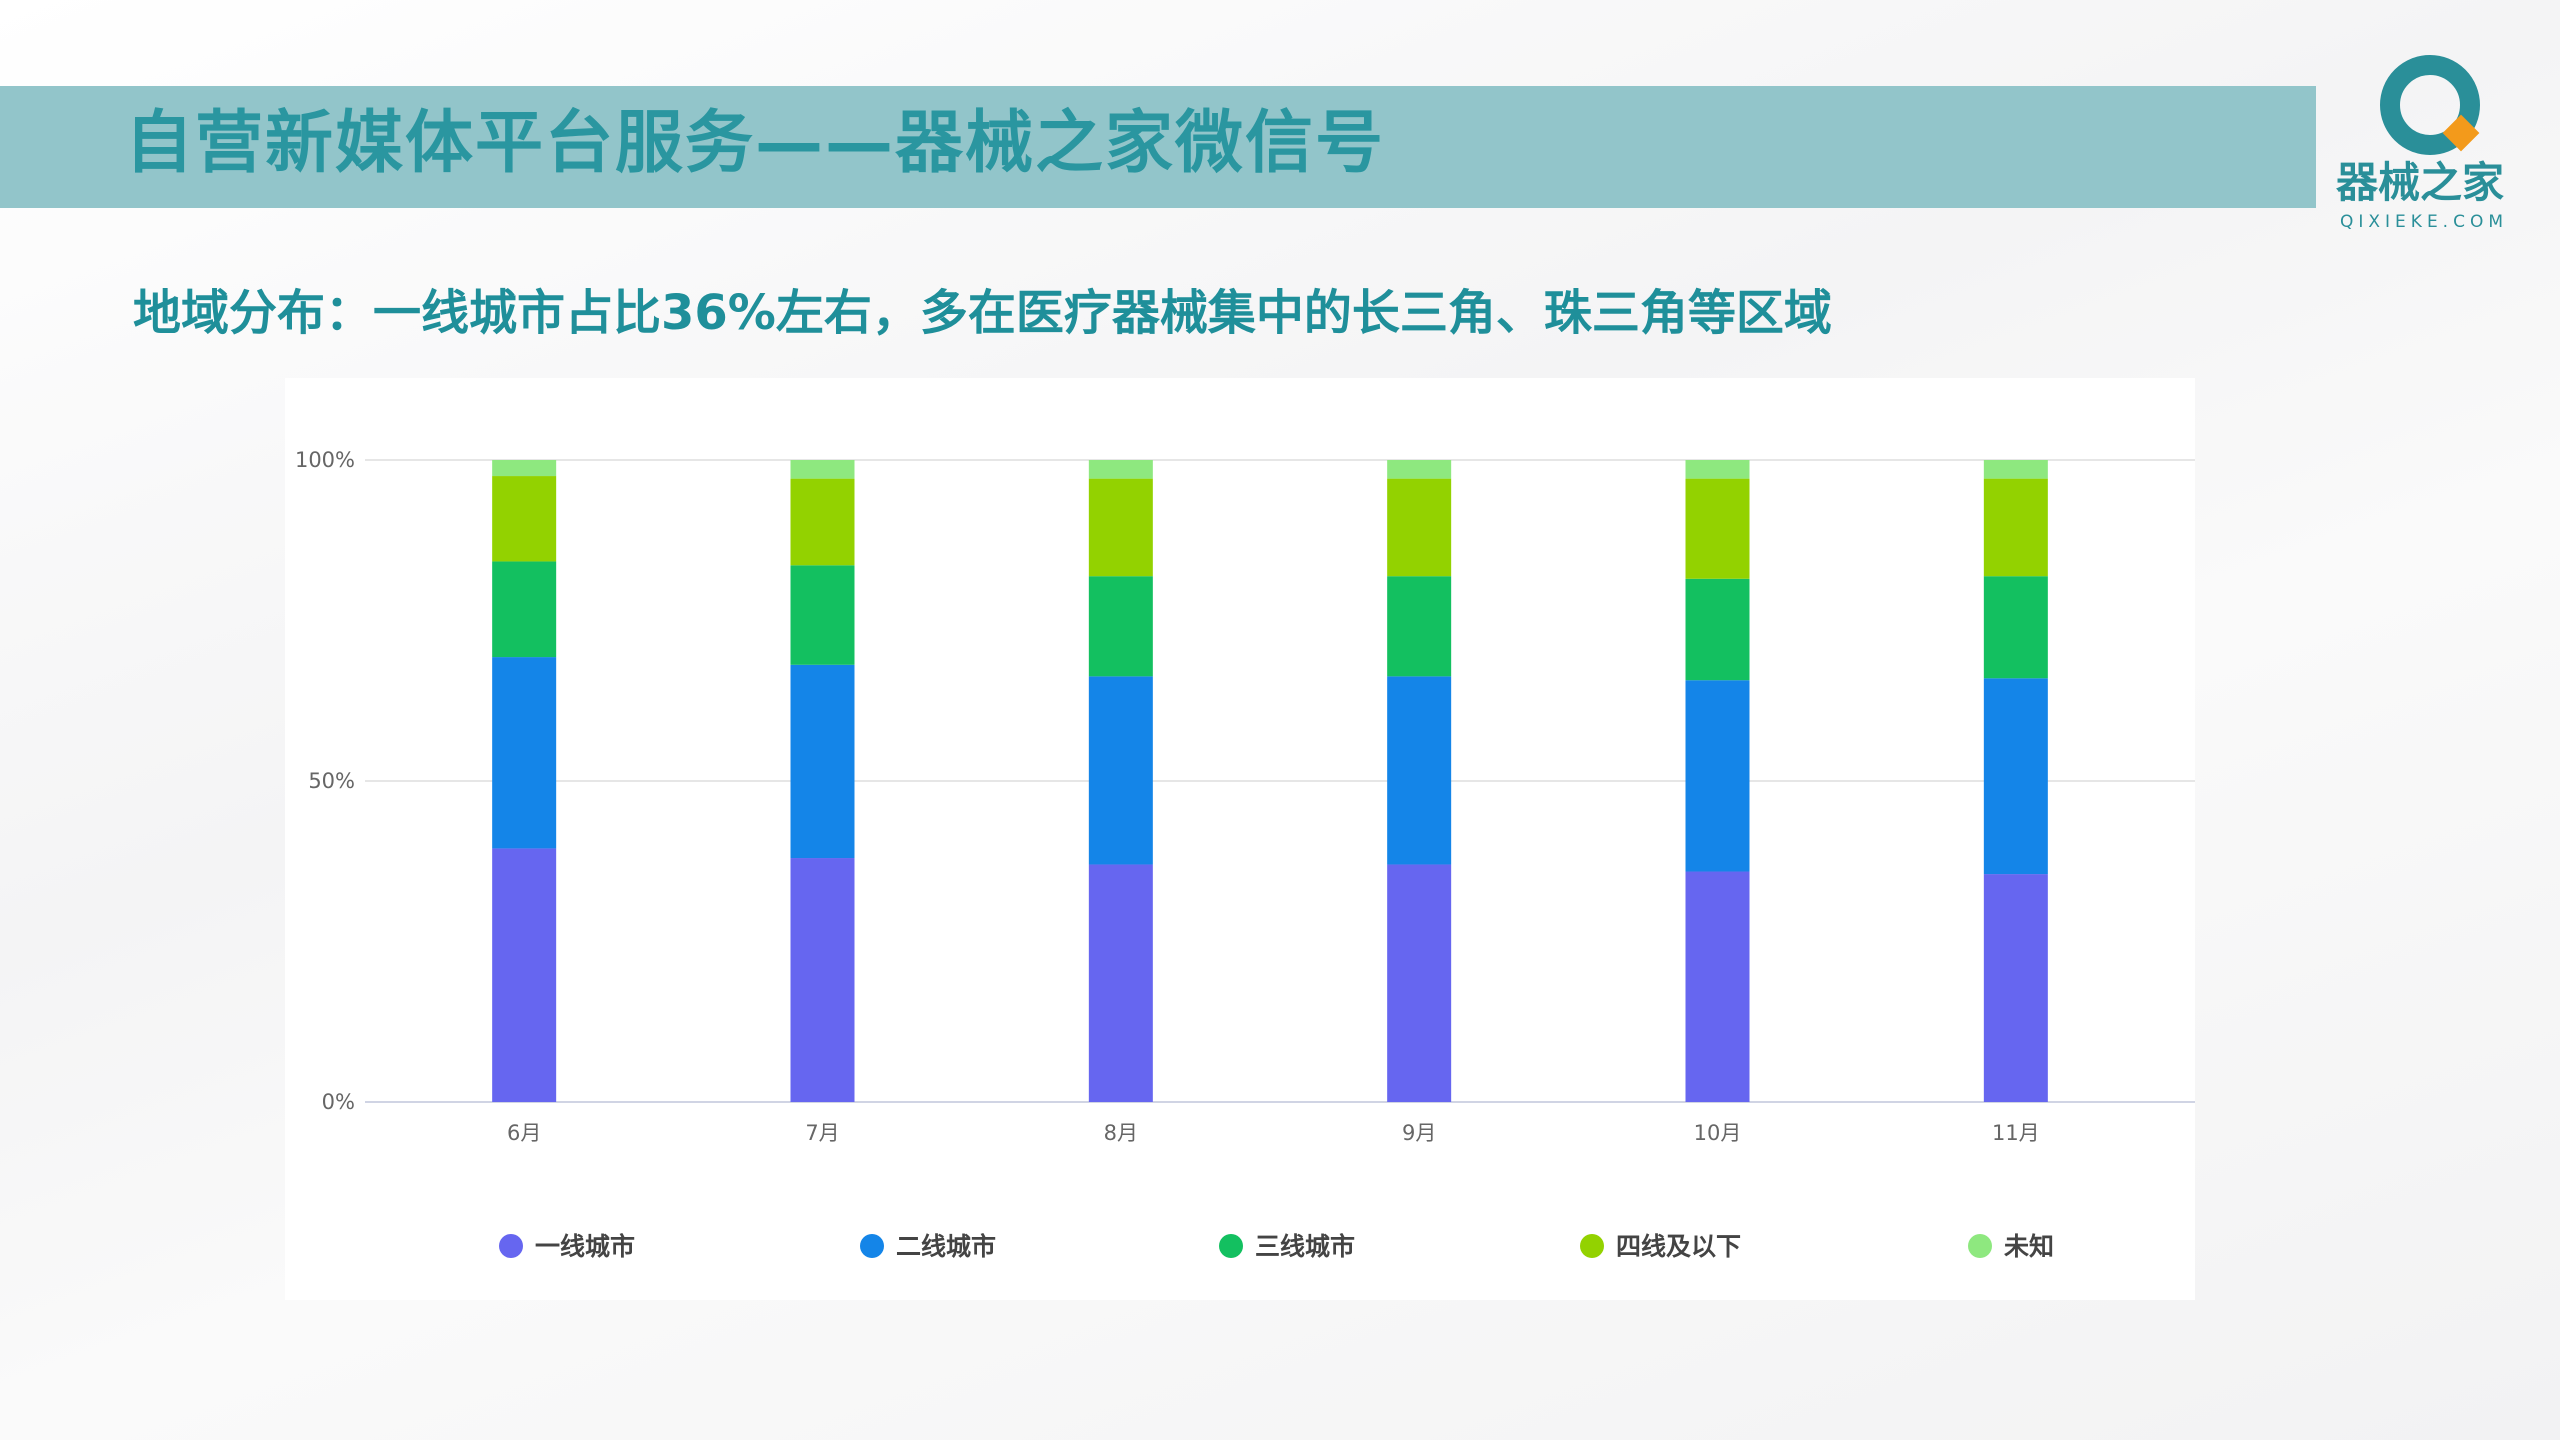 This screenshot has width=2560, height=1440. What do you see at coordinates (2016, 1133) in the screenshot?
I see `x-tick-label: 11月` at bounding box center [2016, 1133].